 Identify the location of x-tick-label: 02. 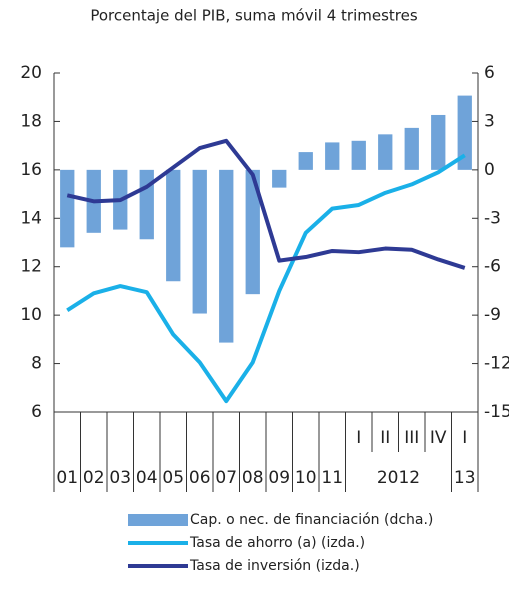
(94, 478).